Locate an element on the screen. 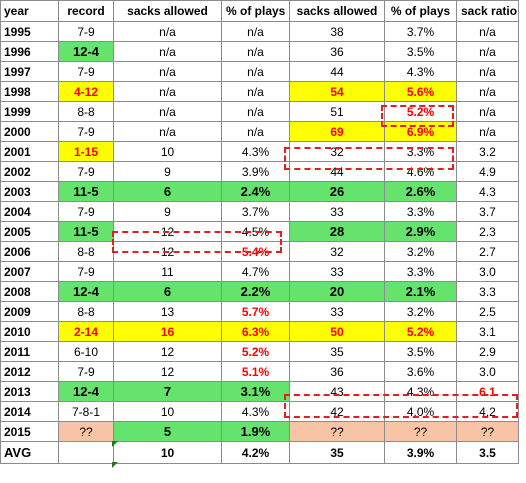 The height and width of the screenshot is (483, 526). table-row: 2002 7-9 9 3.9% 44 4.6% 4.9 is located at coordinates (259, 171).